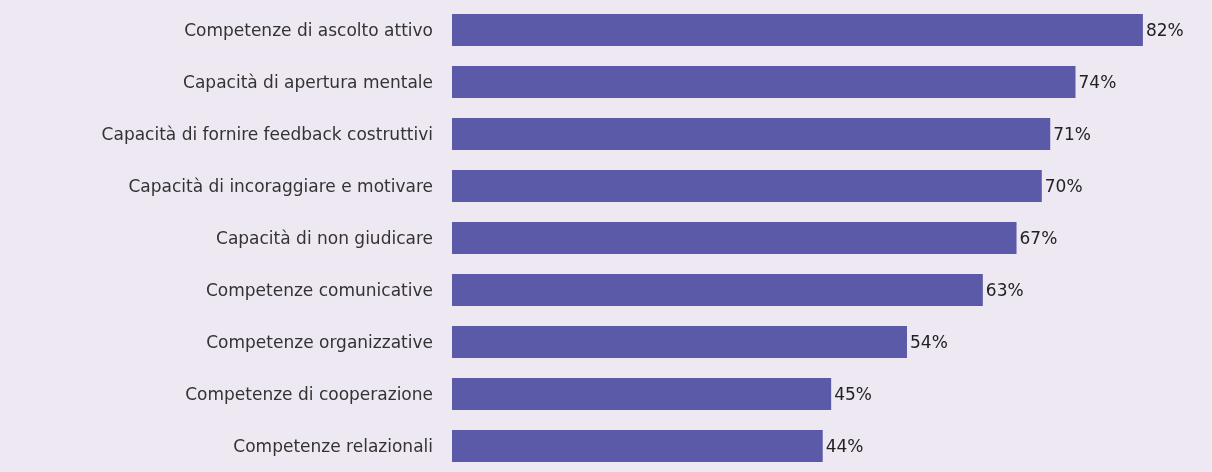 The width and height of the screenshot is (1212, 472). Describe the element at coordinates (319, 341) in the screenshot. I see `y-tick-label: Competenze organizzative` at that location.